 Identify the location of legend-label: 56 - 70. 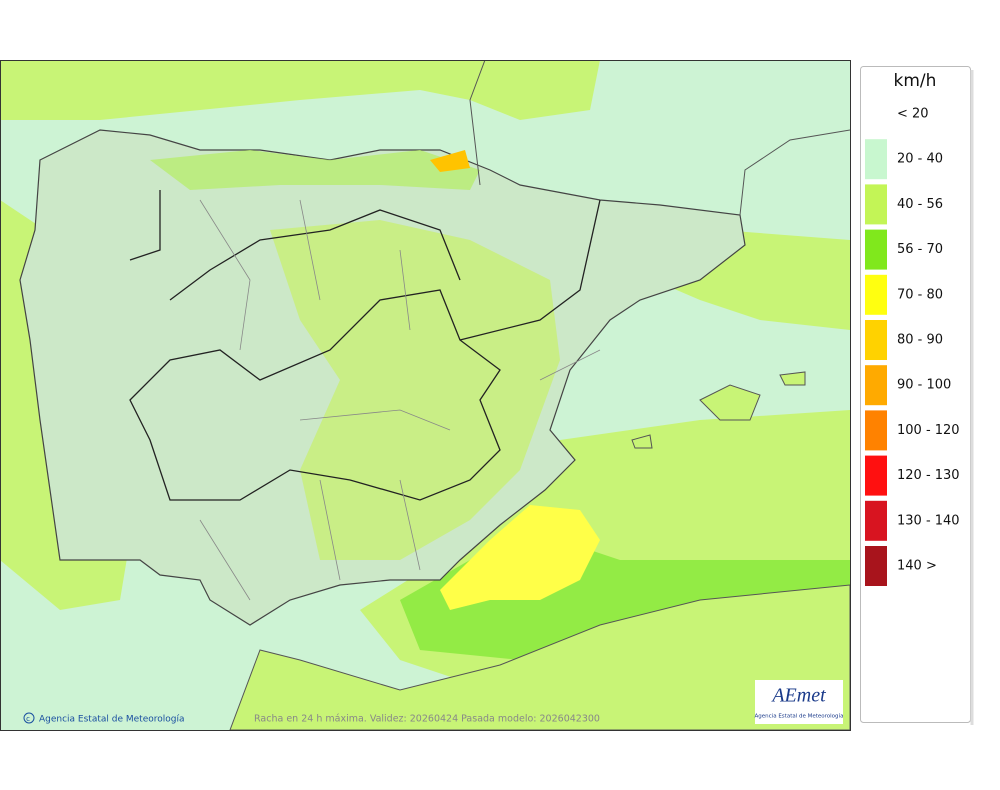
(920, 249).